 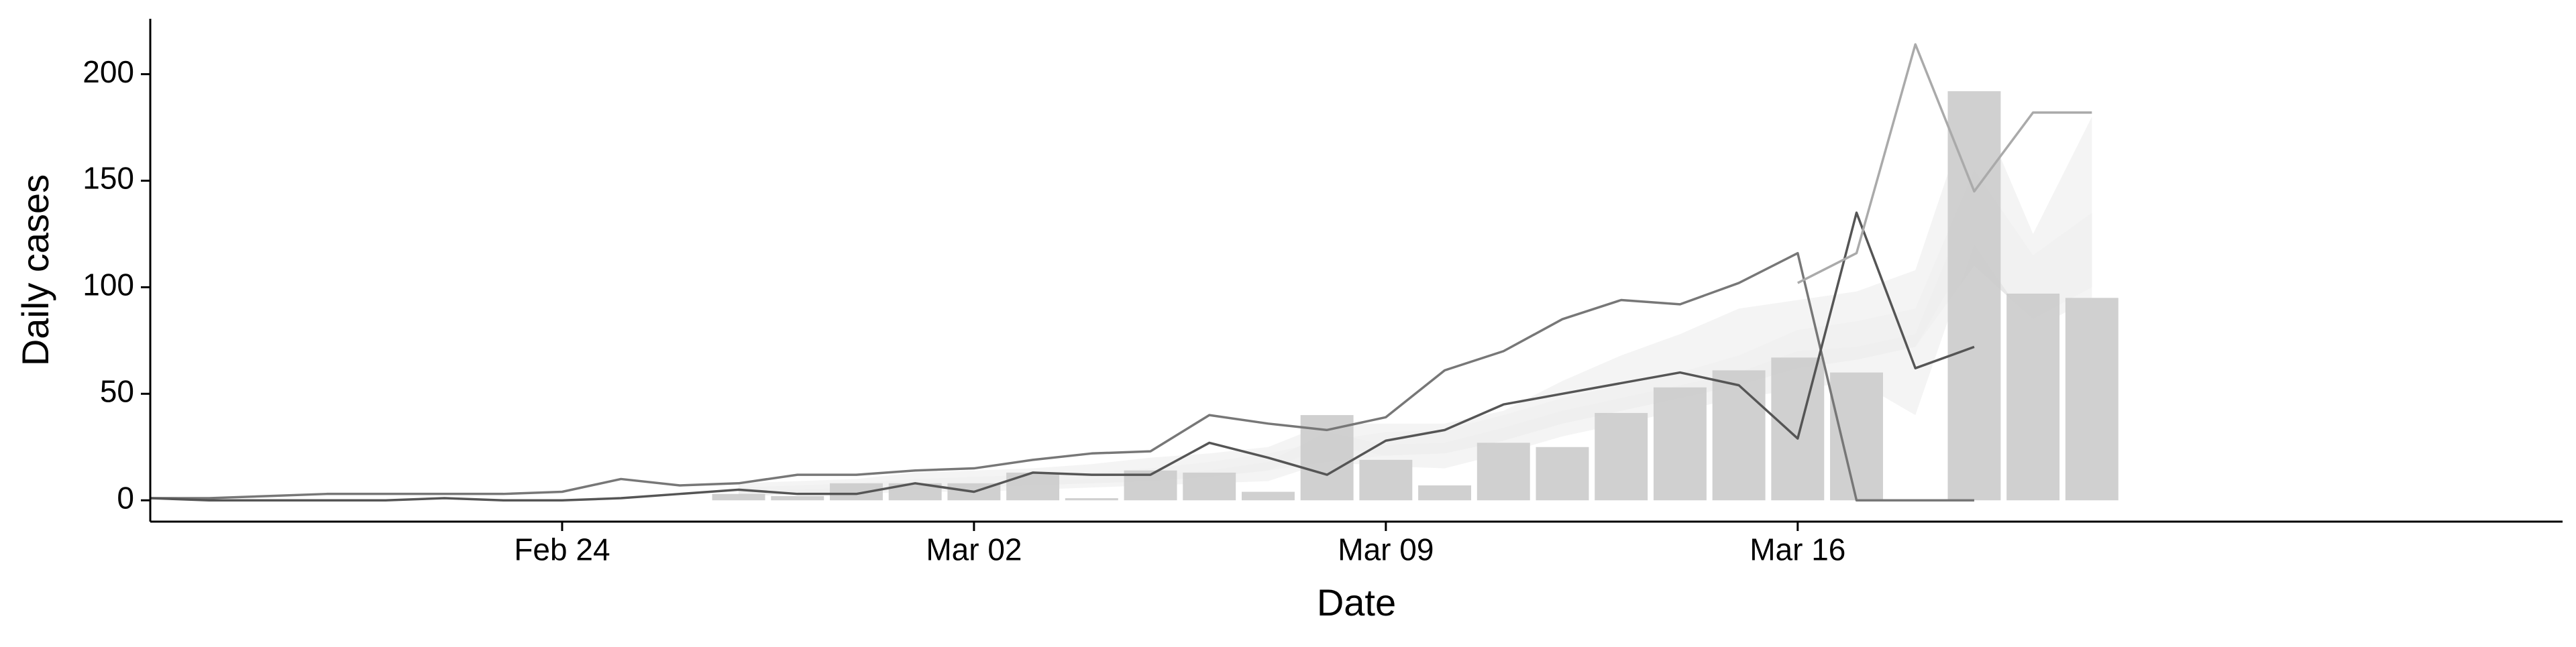 What do you see at coordinates (108, 285) in the screenshot?
I see `y-tick-label-100: 100` at bounding box center [108, 285].